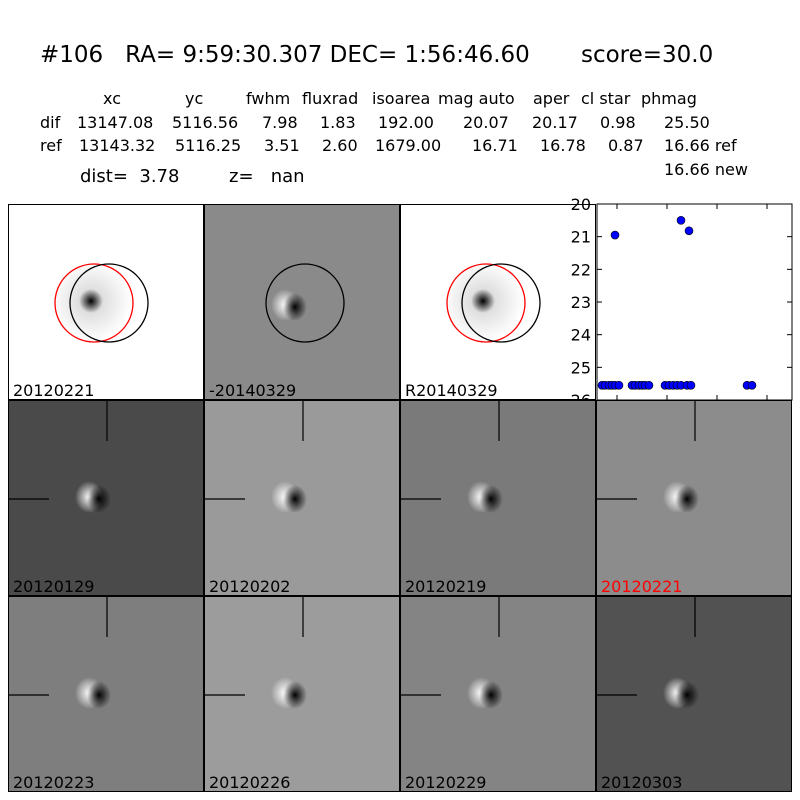 Image resolution: width=800 pixels, height=800 pixels. What do you see at coordinates (401, 98) in the screenshot?
I see `col-isoarea: isoarea` at bounding box center [401, 98].